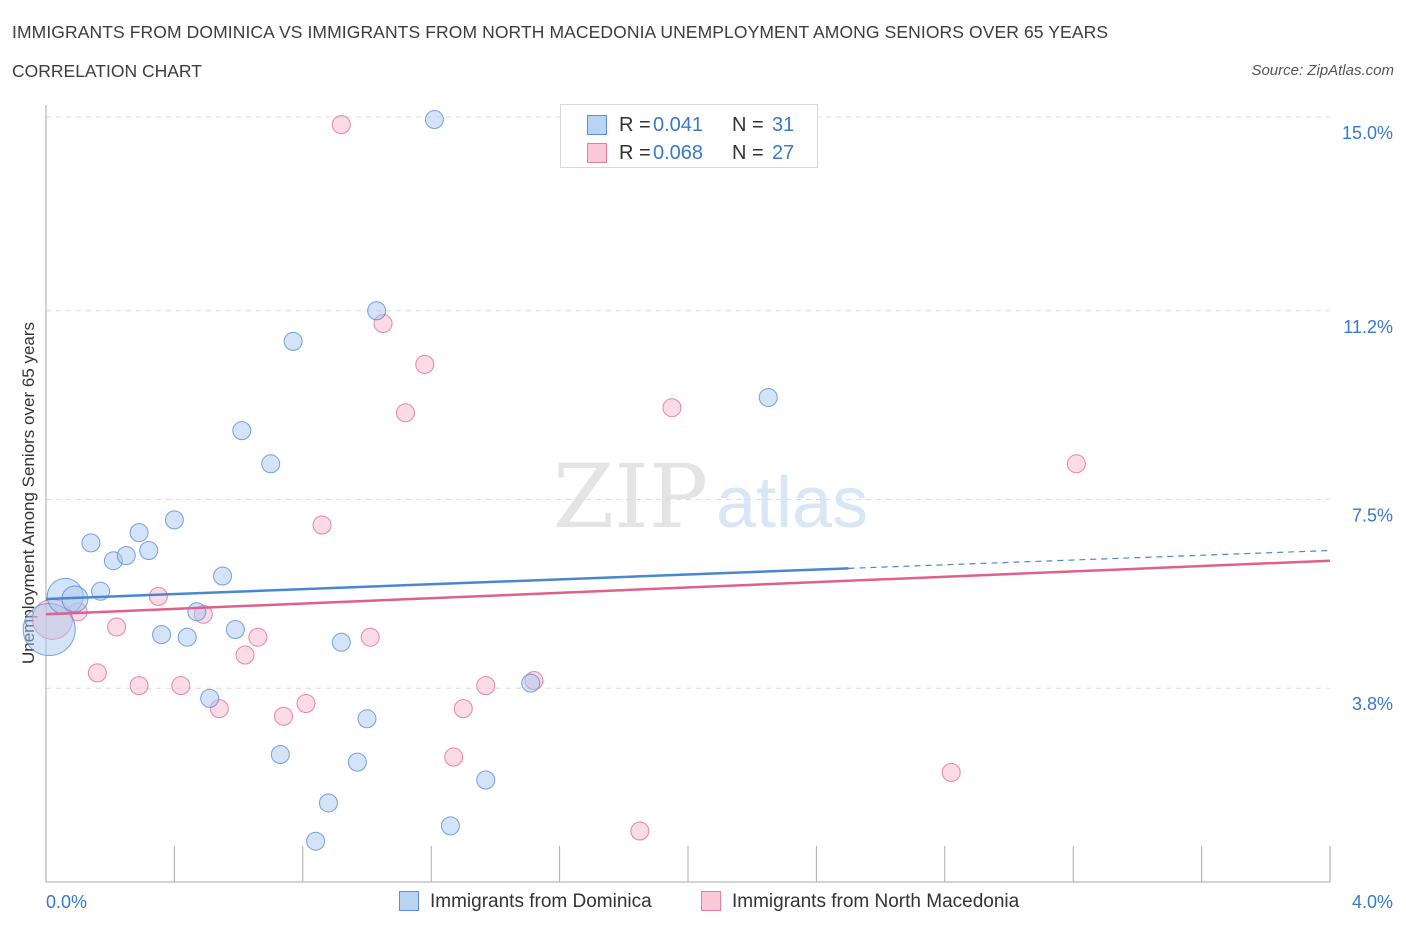  Describe the element at coordinates (1368, 327) in the screenshot. I see `y-tick-label-2: 11.2%` at that location.